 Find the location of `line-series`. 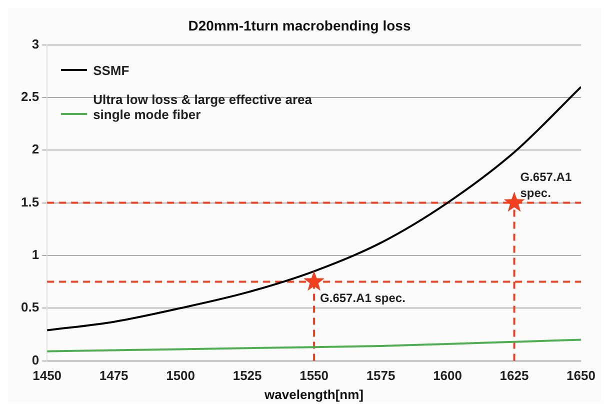

line-series is located at coordinates (314, 345).